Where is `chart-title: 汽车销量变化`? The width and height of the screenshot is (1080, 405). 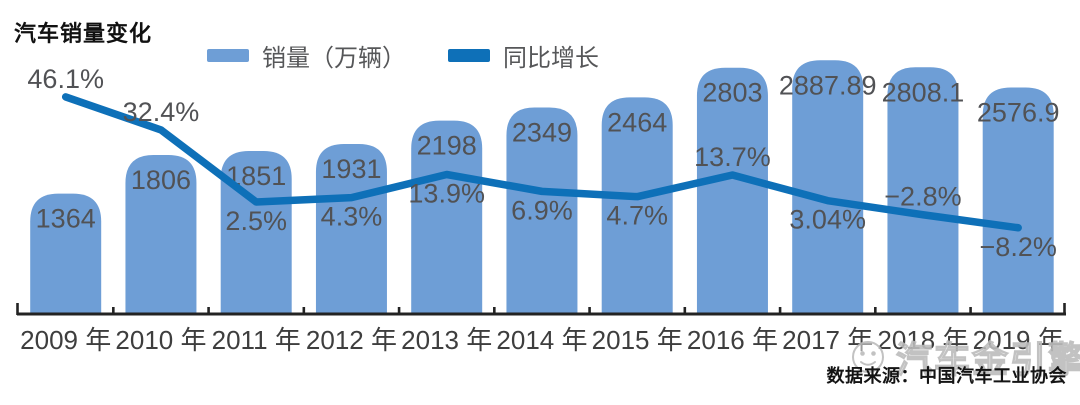 chart-title: 汽车销量变化 is located at coordinates (83, 33).